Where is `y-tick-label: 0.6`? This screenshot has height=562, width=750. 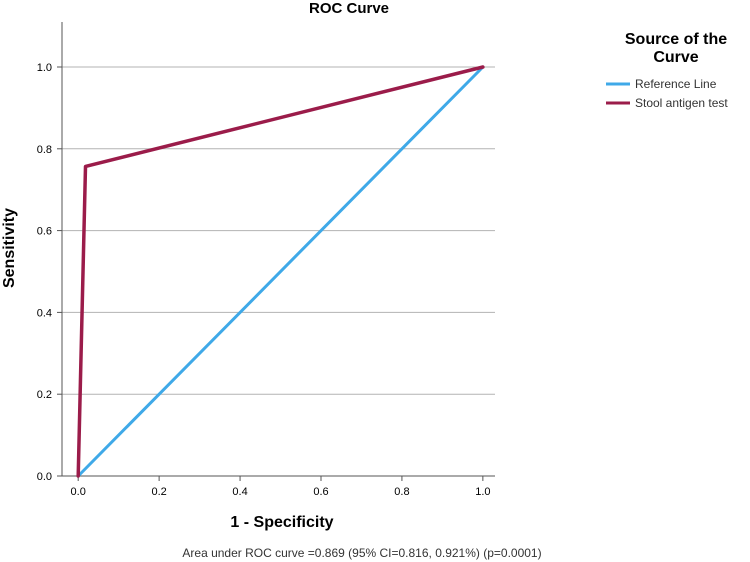 y-tick-label: 0.6 is located at coordinates (44, 232).